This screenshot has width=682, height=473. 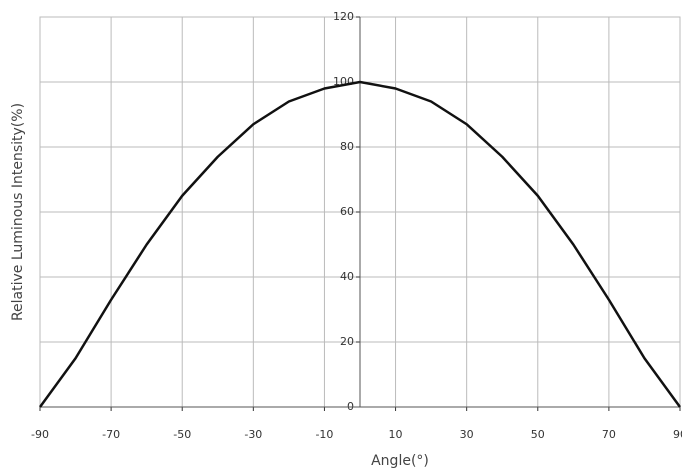 What do you see at coordinates (609, 434) in the screenshot?
I see `x-tick-label: 70` at bounding box center [609, 434].